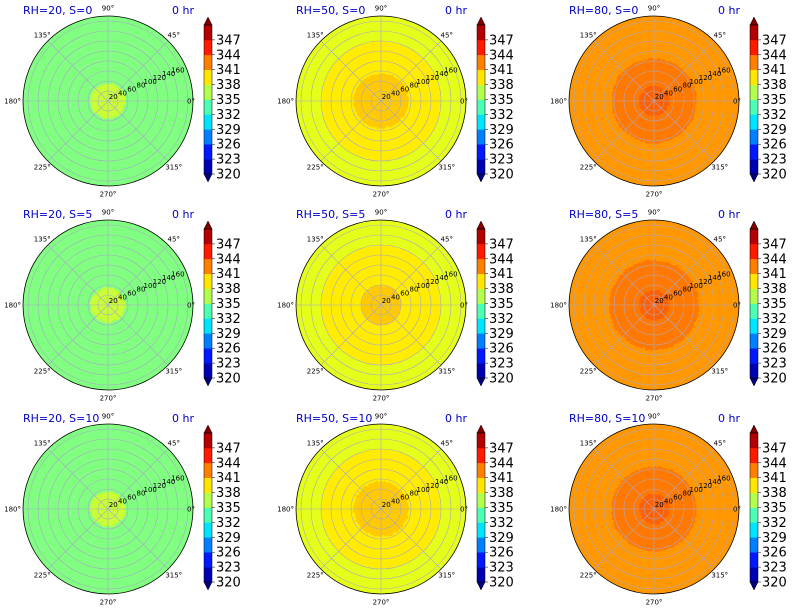  Describe the element at coordinates (603, 10) in the screenshot. I see `panel-title: RH=80, S=0` at that location.